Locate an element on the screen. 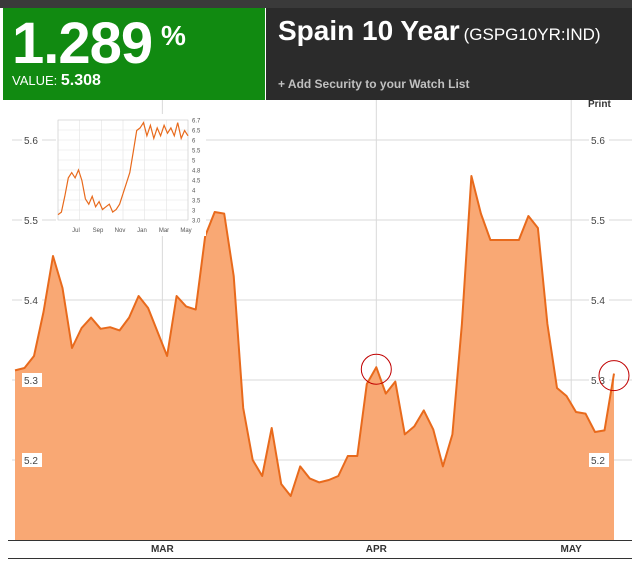 The image size is (632, 562). mini-x-tick-label: Mar is located at coordinates (164, 231).